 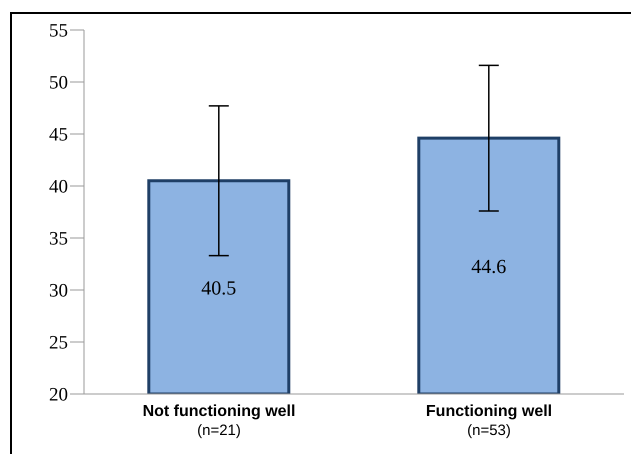 What do you see at coordinates (58, 239) in the screenshot?
I see `y-tick-label: 35` at bounding box center [58, 239].